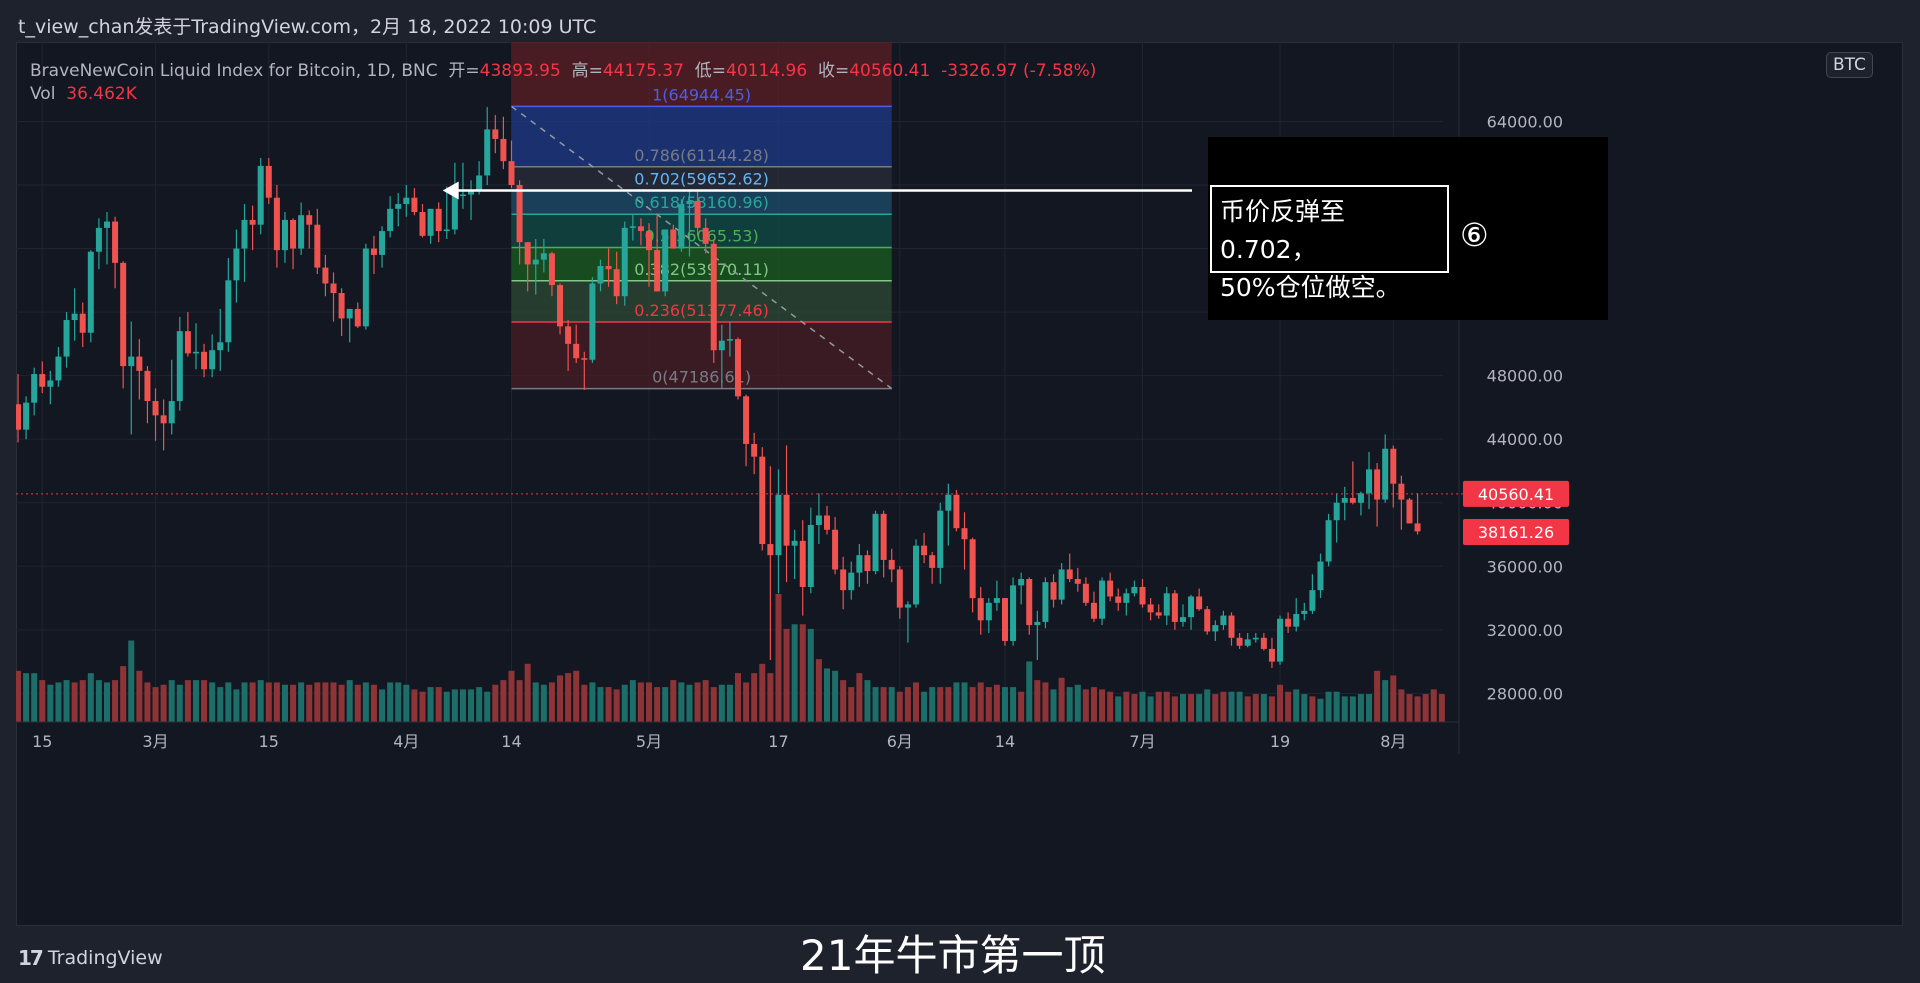 The width and height of the screenshot is (1920, 983). Describe the element at coordinates (1329, 243) in the screenshot. I see `annotation-box: 币价反弹至0.702， 50%仓位做空。` at that location.